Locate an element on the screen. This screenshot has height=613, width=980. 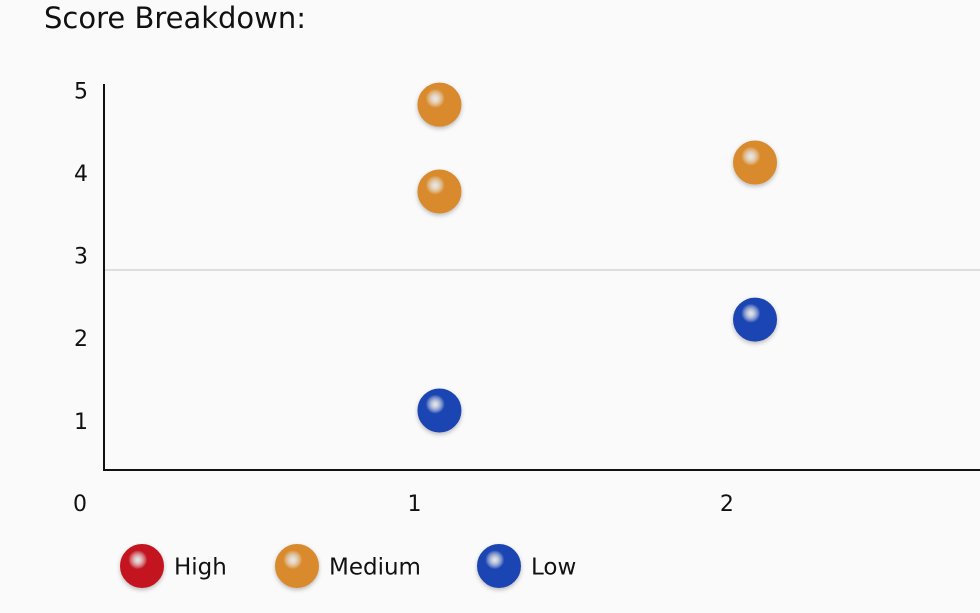
y-tick-label: 5 is located at coordinates (81, 91).